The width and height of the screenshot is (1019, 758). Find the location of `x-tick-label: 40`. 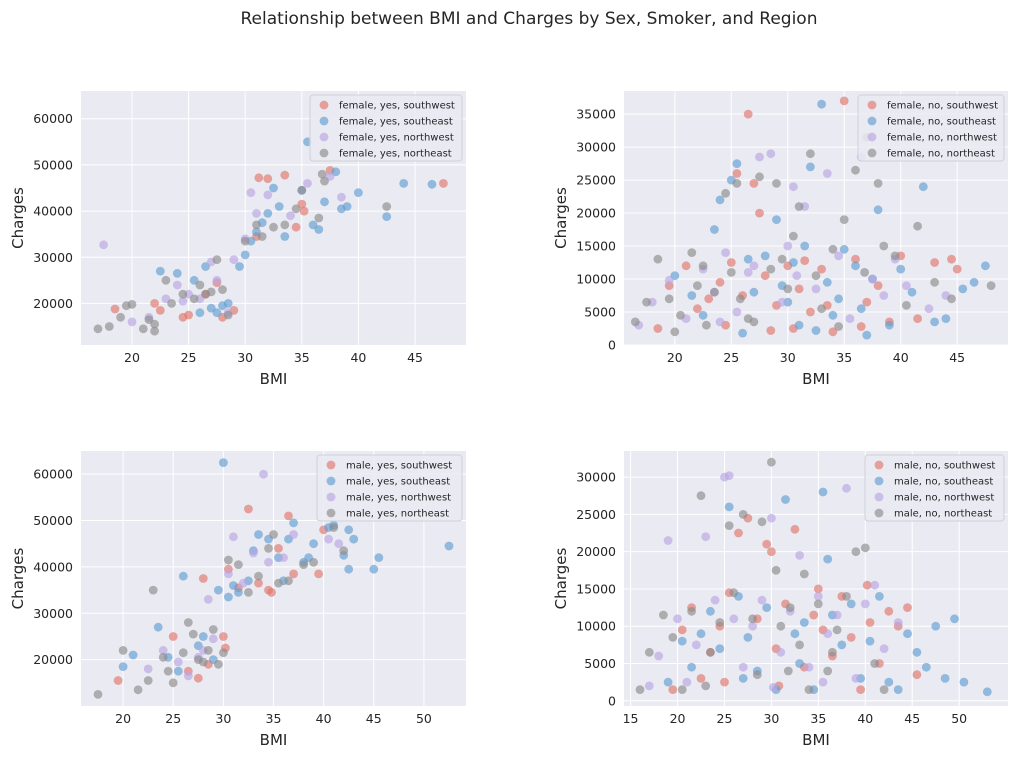

x-tick-label: 40 is located at coordinates (358, 357).